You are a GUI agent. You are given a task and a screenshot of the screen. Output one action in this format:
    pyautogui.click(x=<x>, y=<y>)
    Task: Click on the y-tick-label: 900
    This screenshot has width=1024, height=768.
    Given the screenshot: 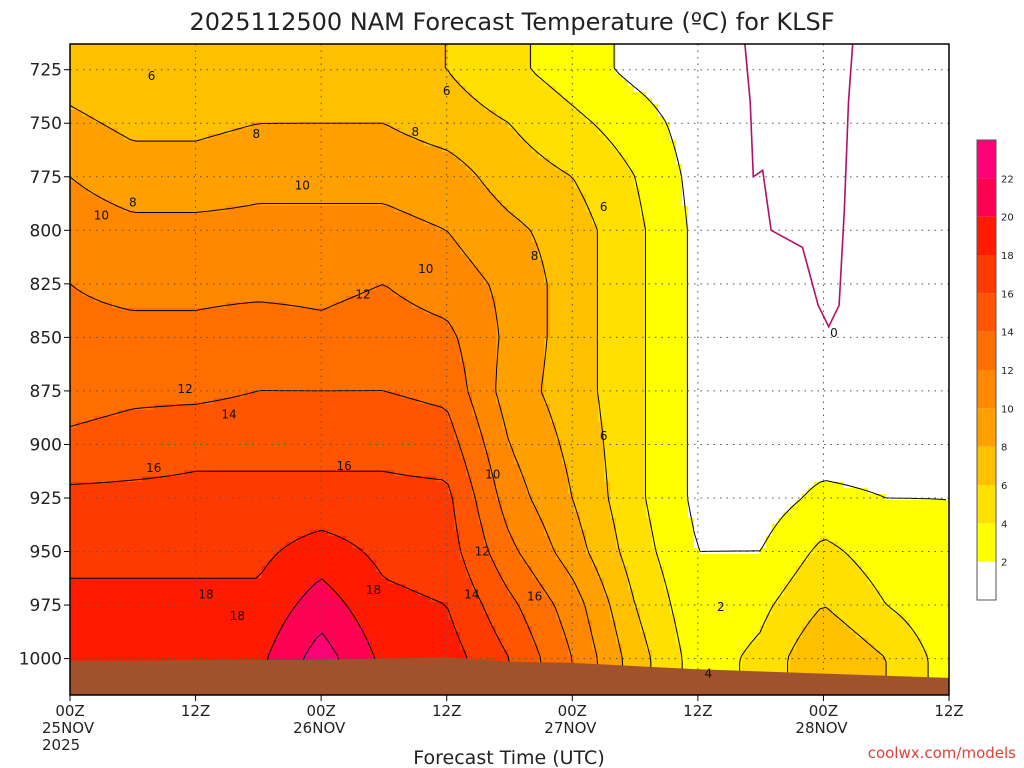 What is the action you would take?
    pyautogui.click(x=46, y=445)
    